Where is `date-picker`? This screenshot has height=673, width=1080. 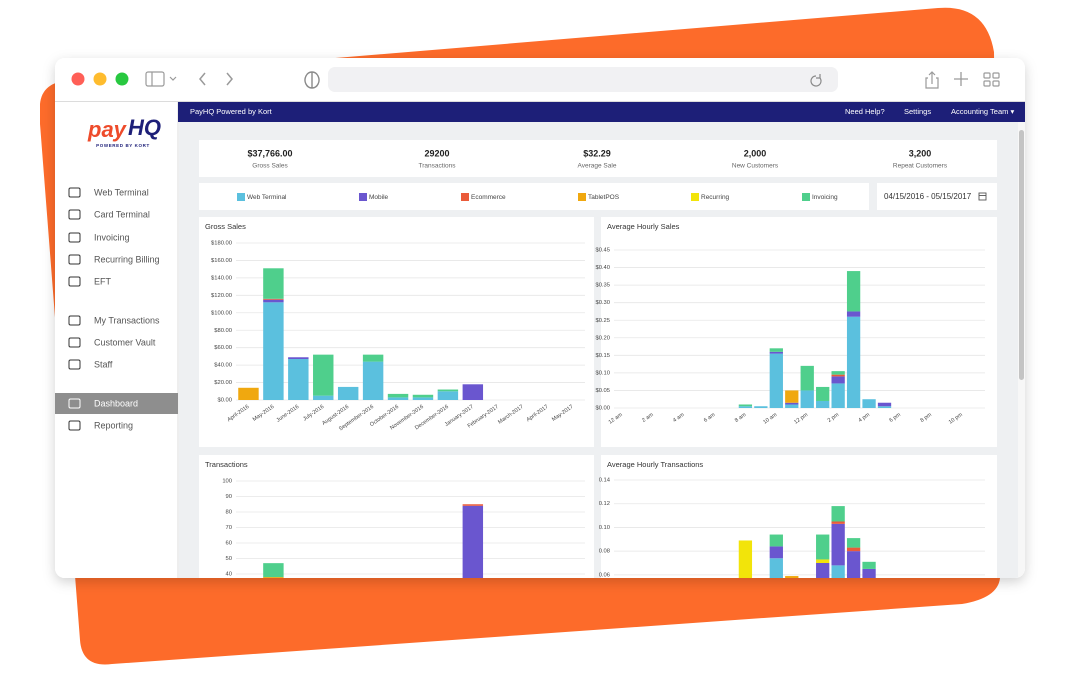
date-picker is located at coordinates (937, 196).